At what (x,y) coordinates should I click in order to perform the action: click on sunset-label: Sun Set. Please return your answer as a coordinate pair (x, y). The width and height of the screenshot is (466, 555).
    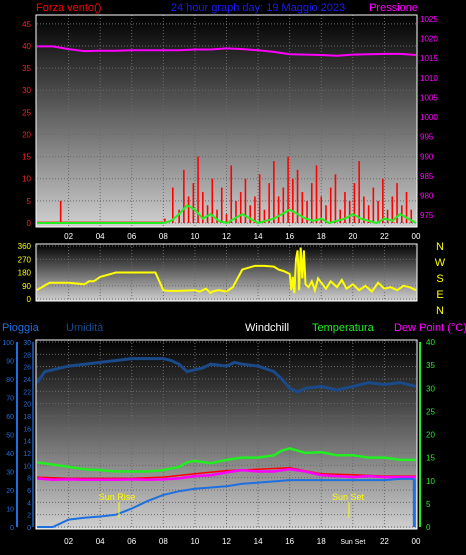
    Looking at the image, I should click on (348, 497).